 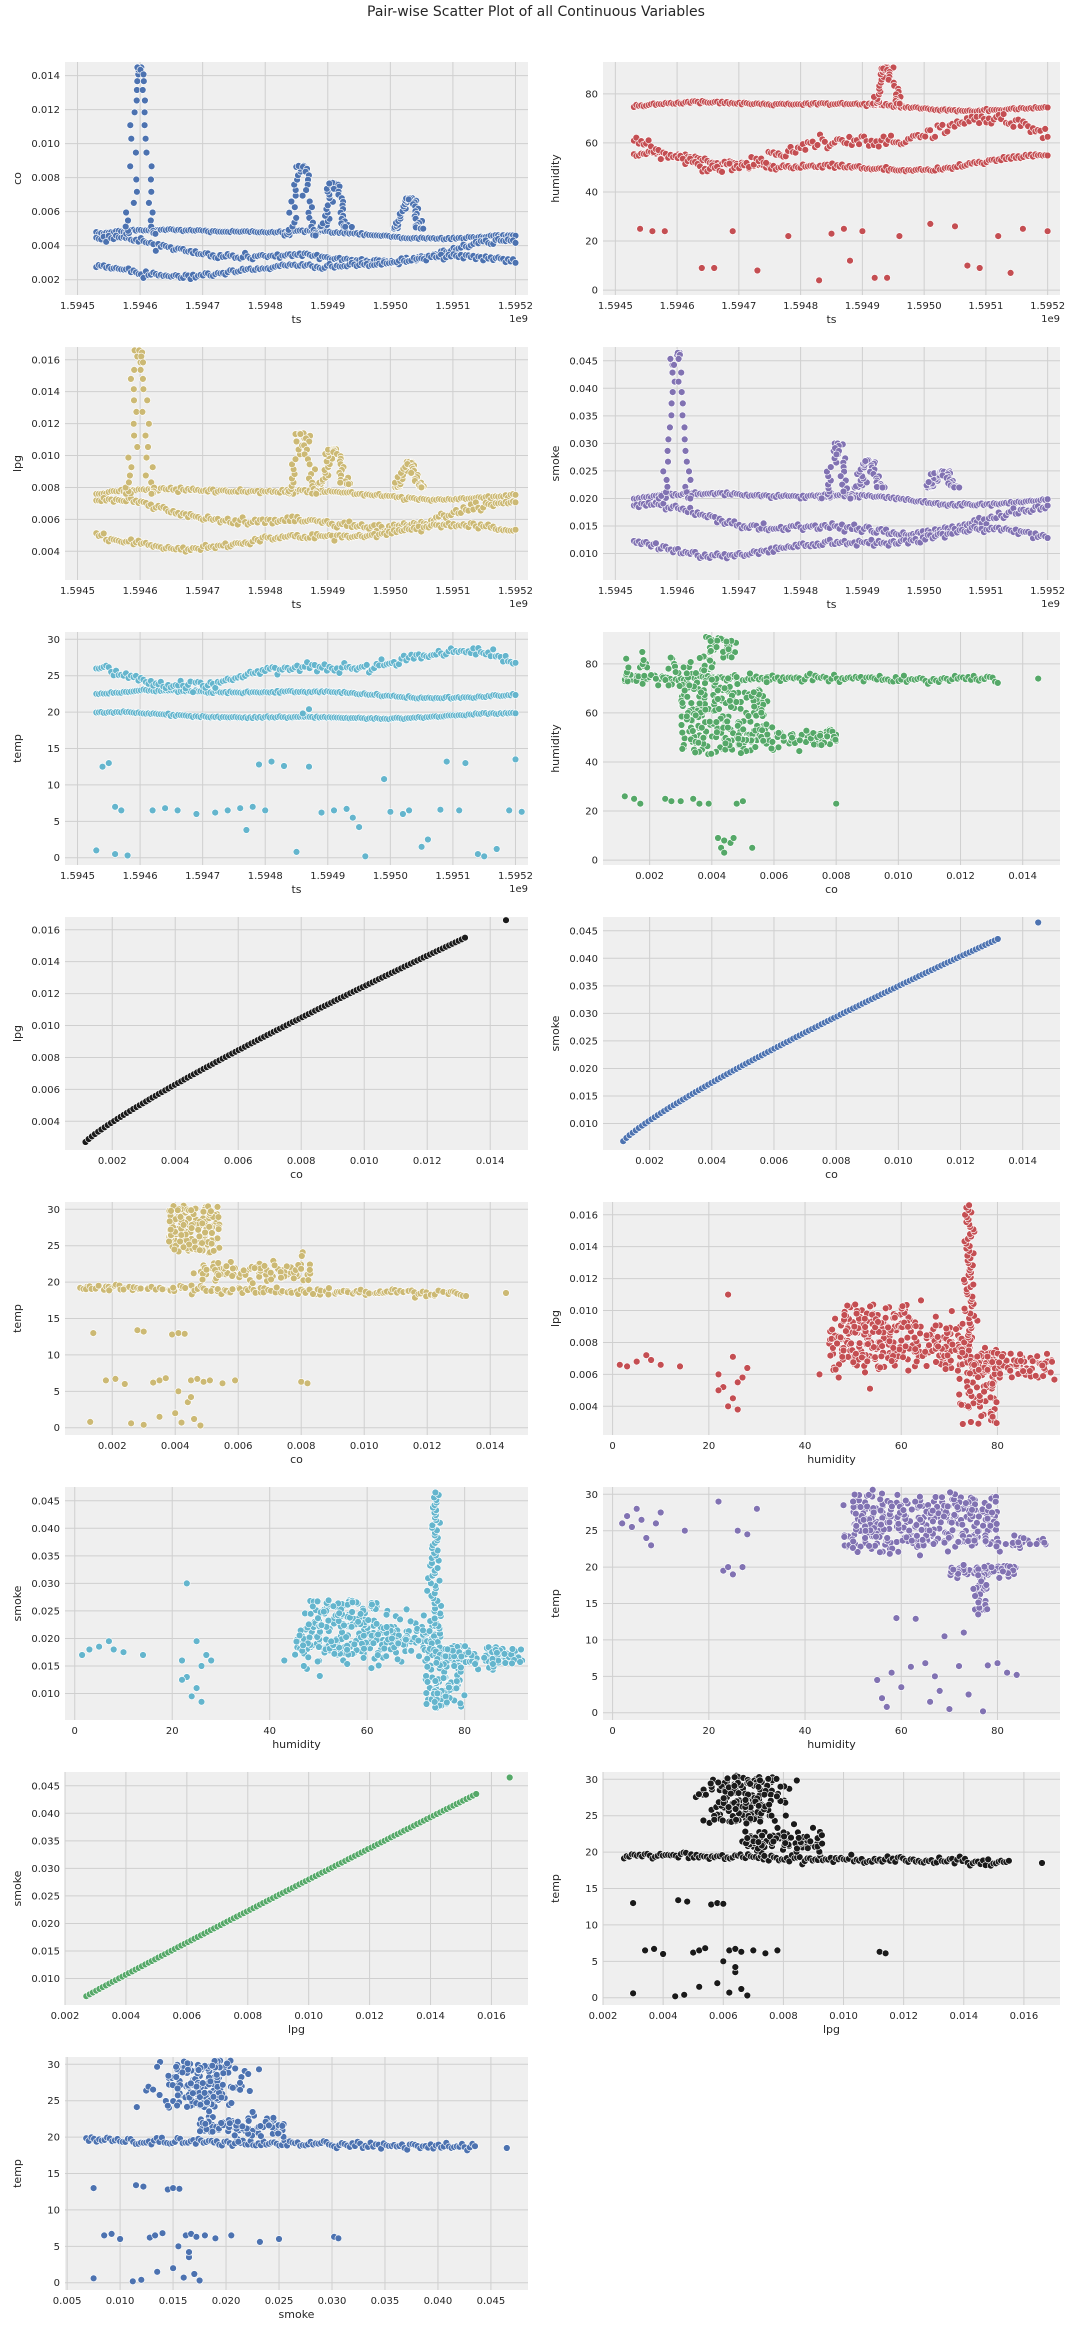 I want to click on x-tick-label: 0.012, so click(x=427, y=1161).